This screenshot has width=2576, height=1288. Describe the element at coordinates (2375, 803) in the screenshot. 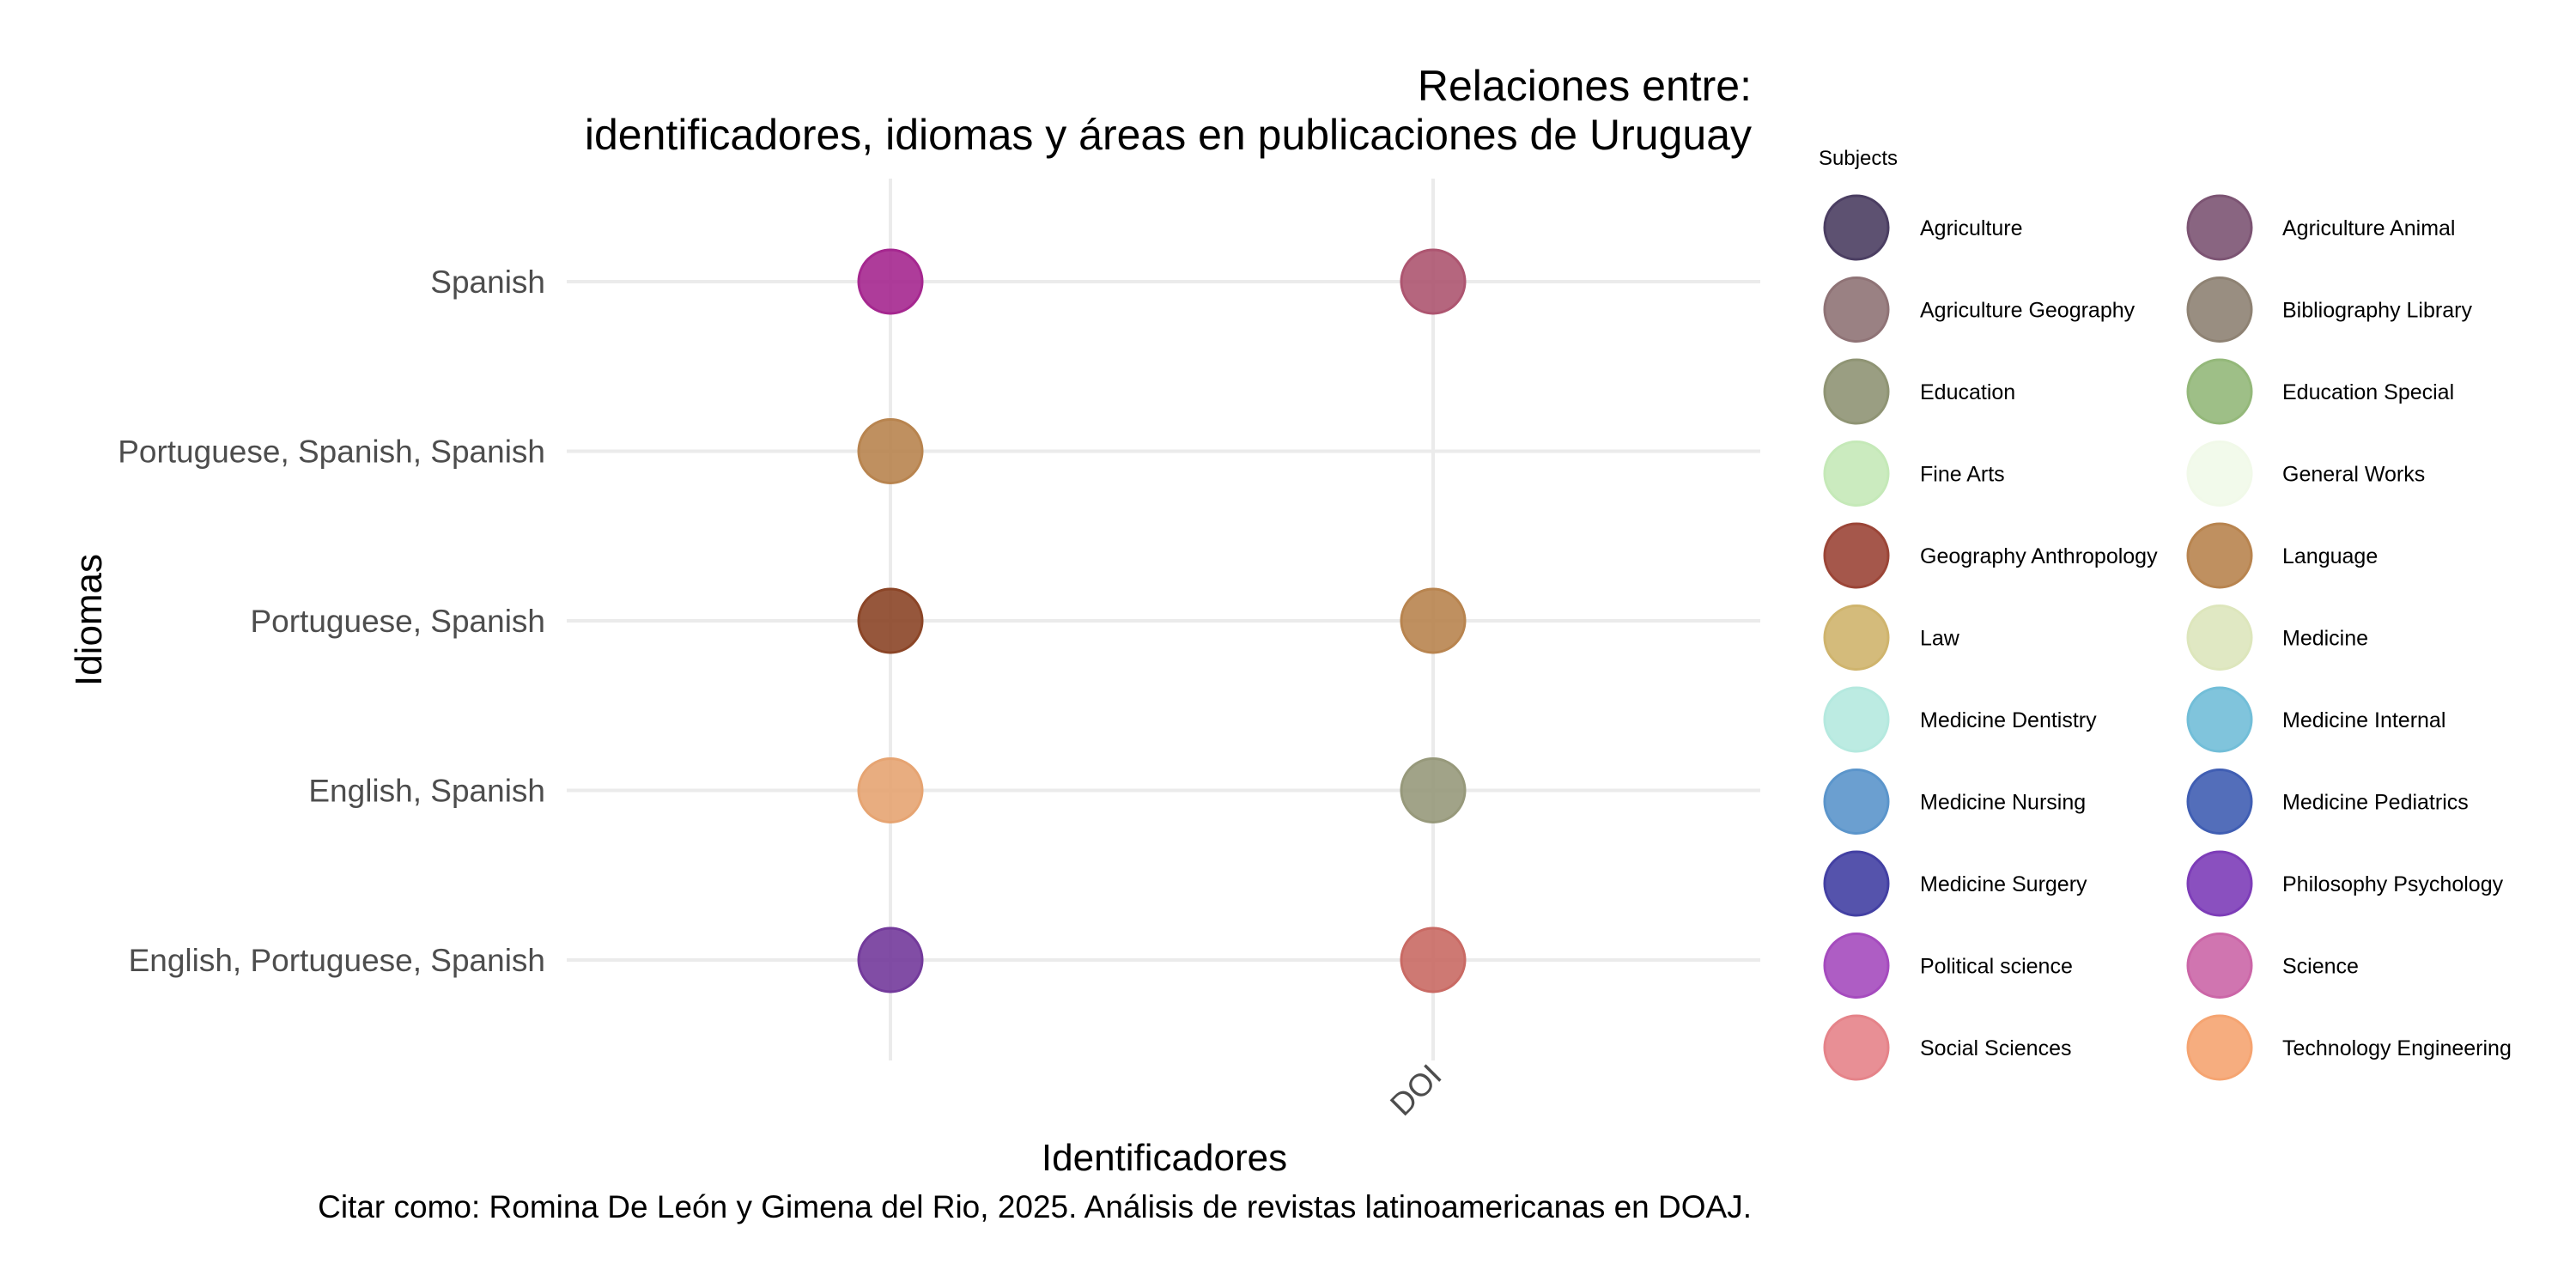

I see `legend-label: Medicine Pediatrics` at that location.